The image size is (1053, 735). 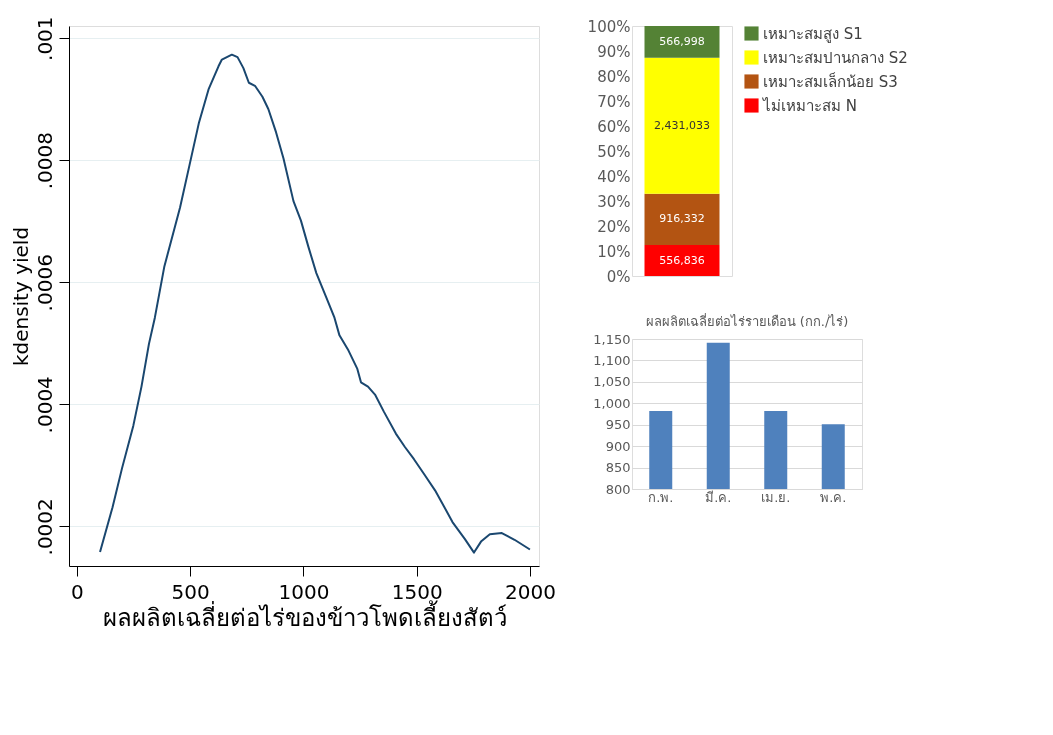 I want to click on y-tick-label: 1,100, so click(x=612, y=360).